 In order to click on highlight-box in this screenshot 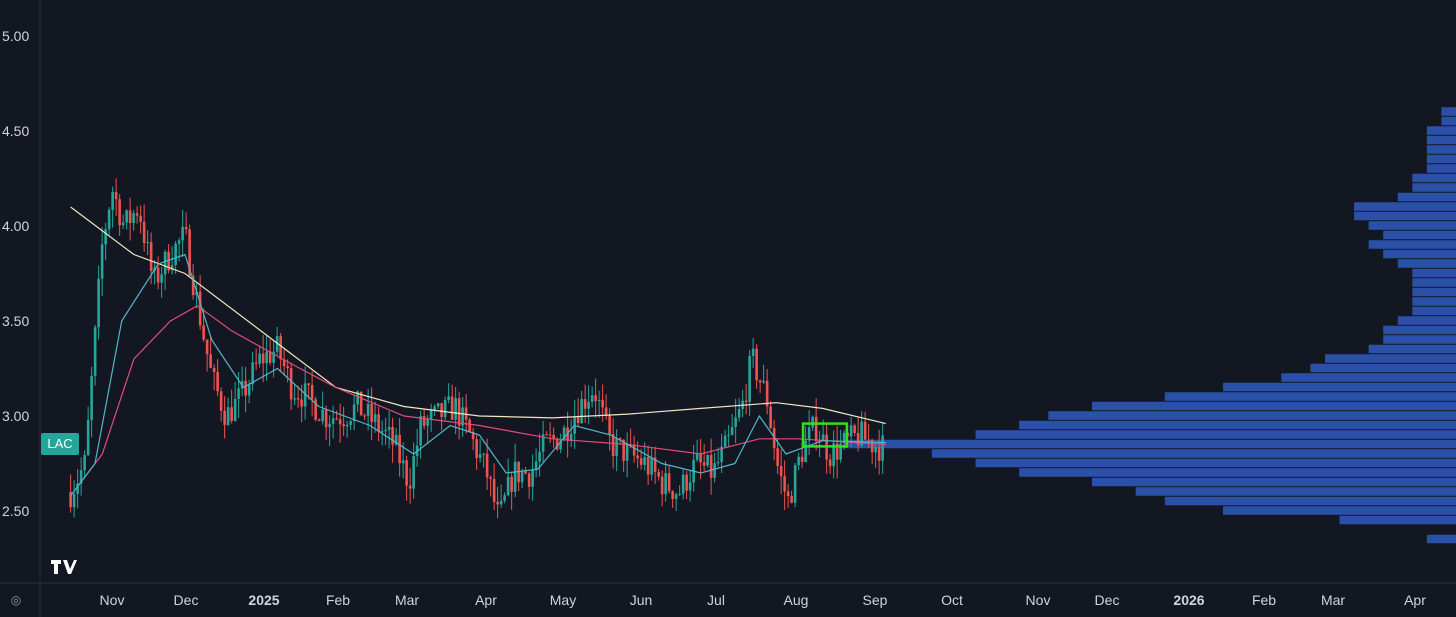, I will do `click(825, 435)`.